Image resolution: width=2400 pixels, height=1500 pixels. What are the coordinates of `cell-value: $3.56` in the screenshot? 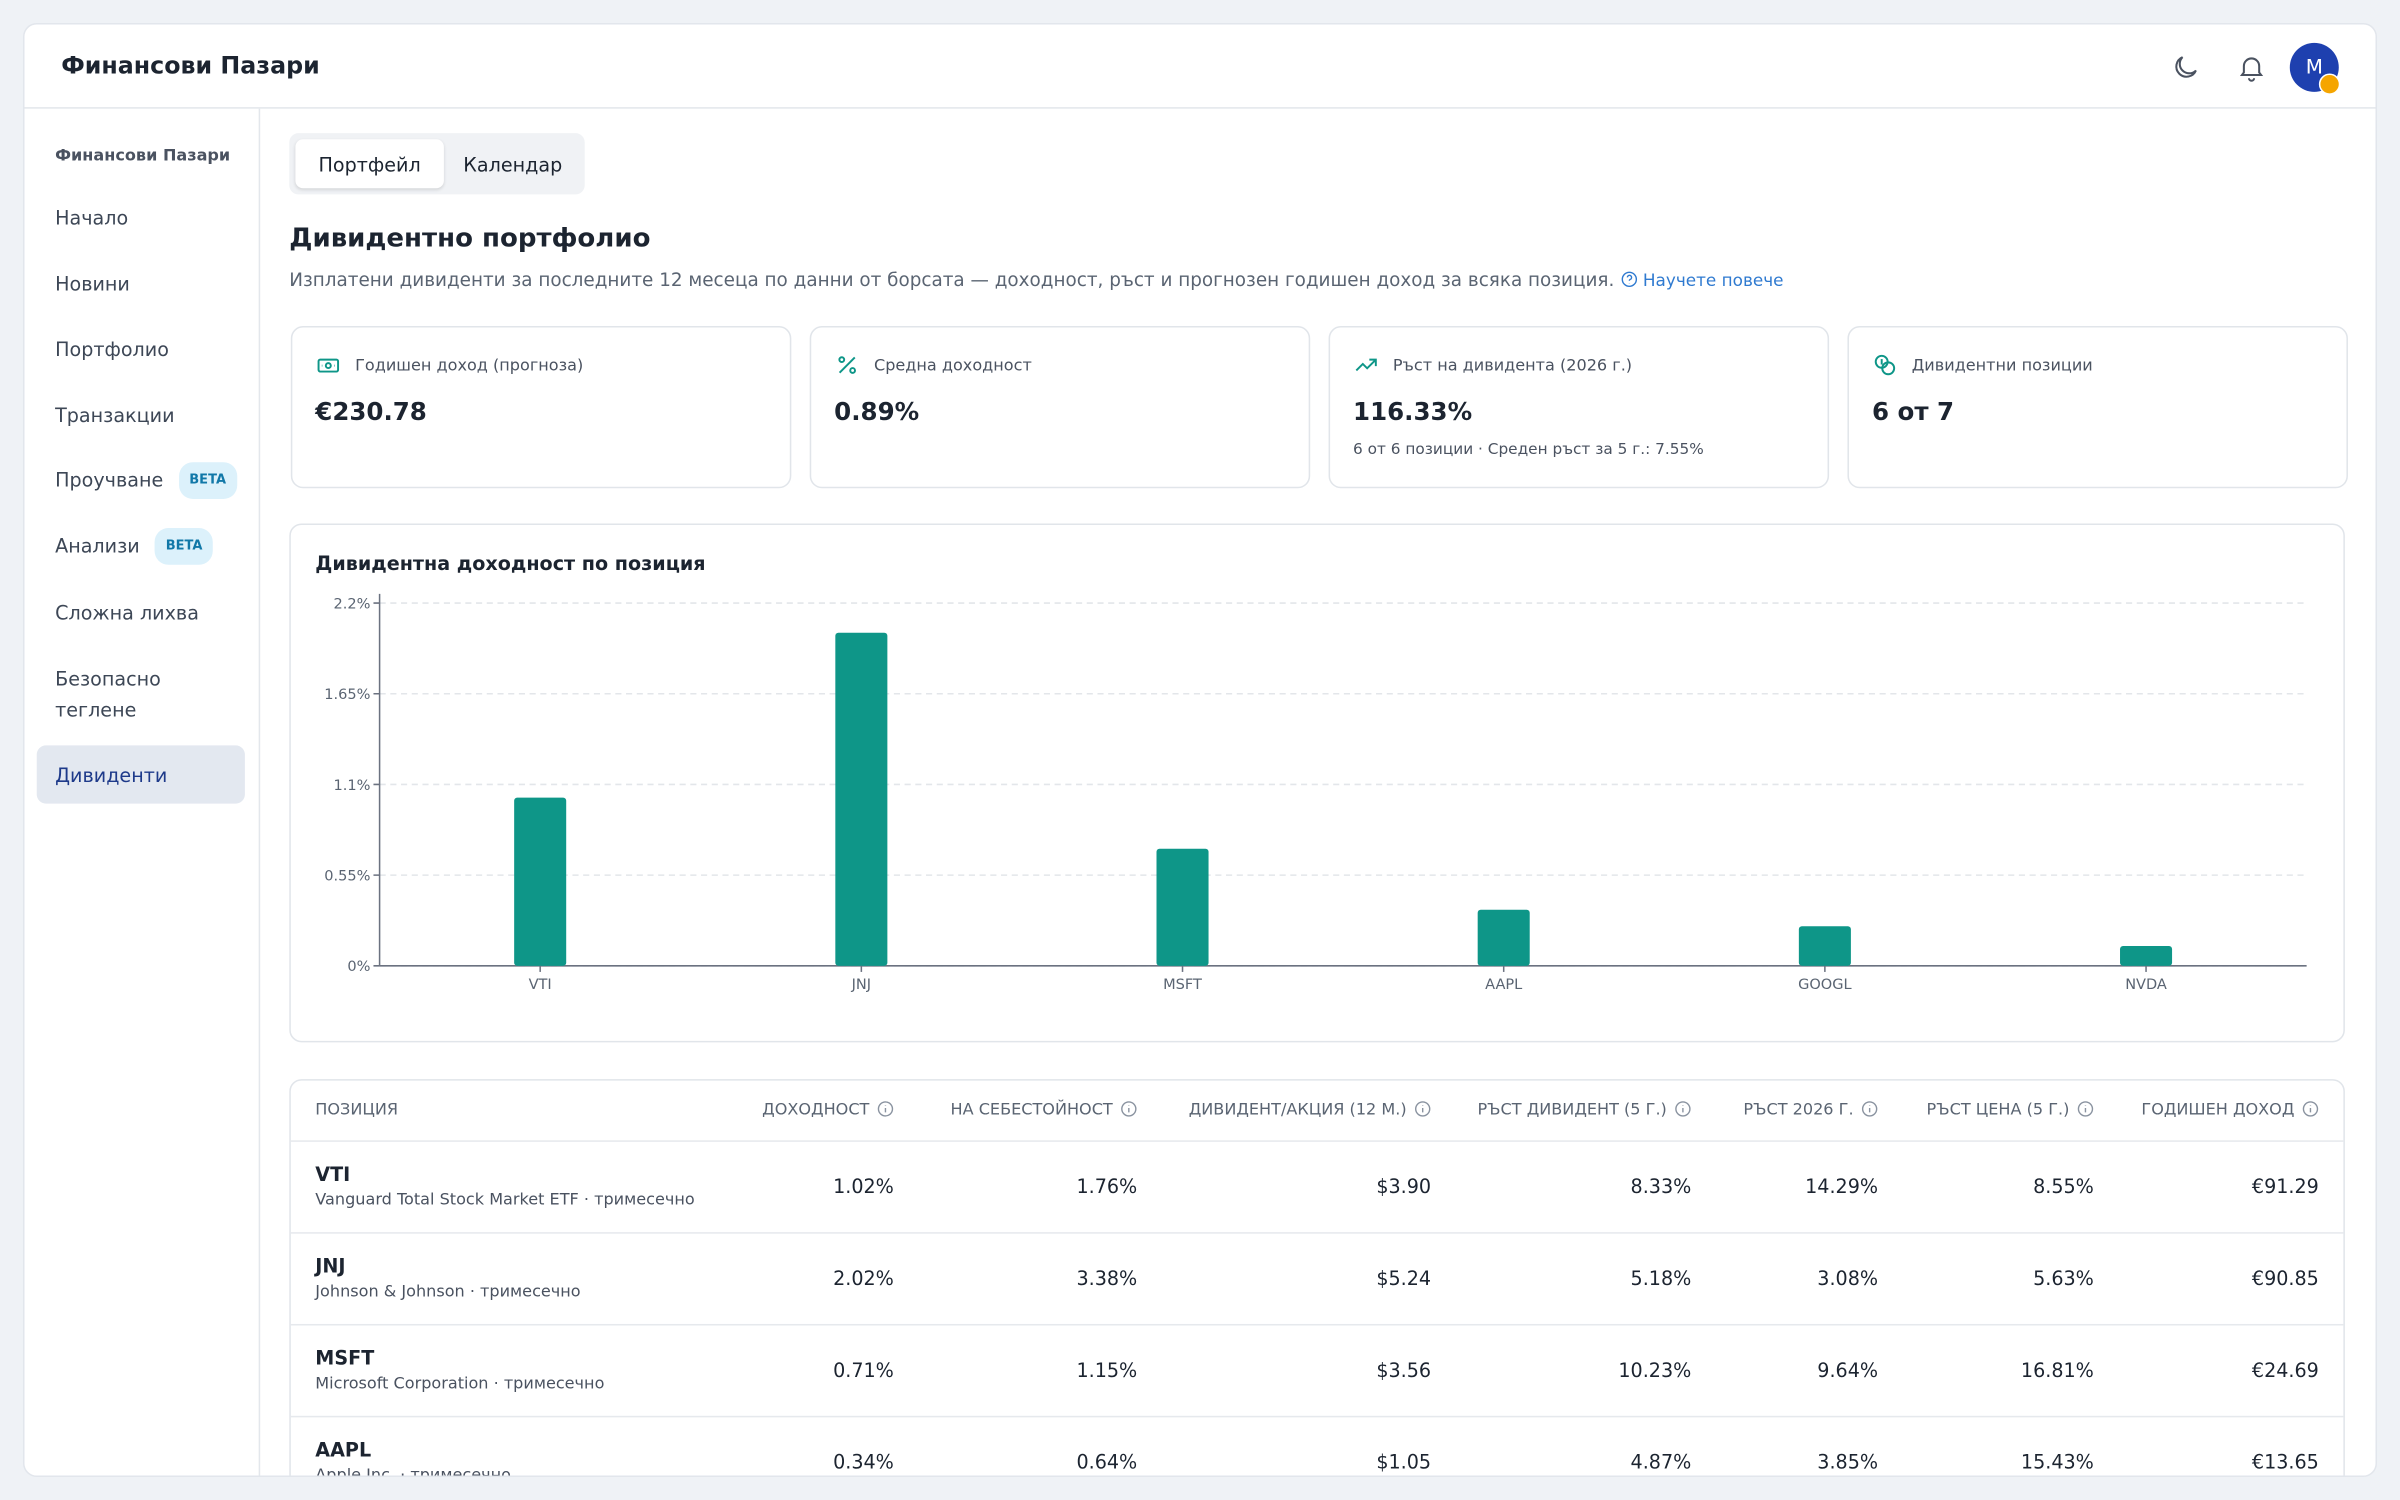 It's located at (1404, 1370).